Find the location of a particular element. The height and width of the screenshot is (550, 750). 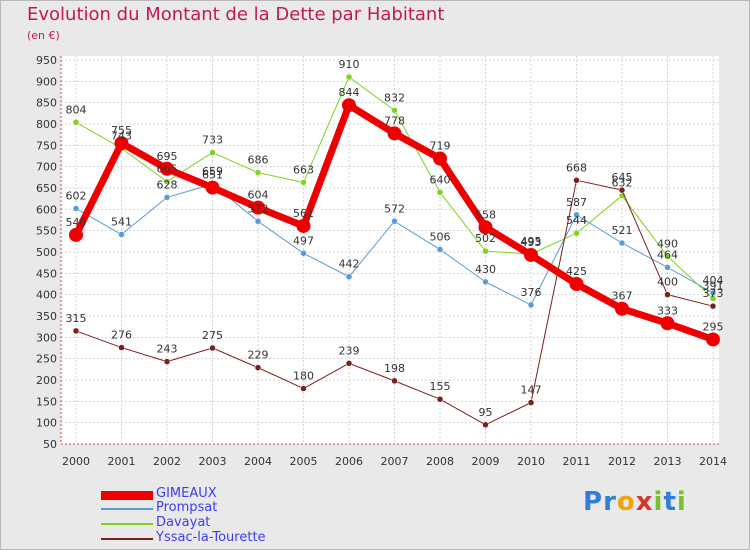

data-label: 404 is located at coordinates (713, 280).